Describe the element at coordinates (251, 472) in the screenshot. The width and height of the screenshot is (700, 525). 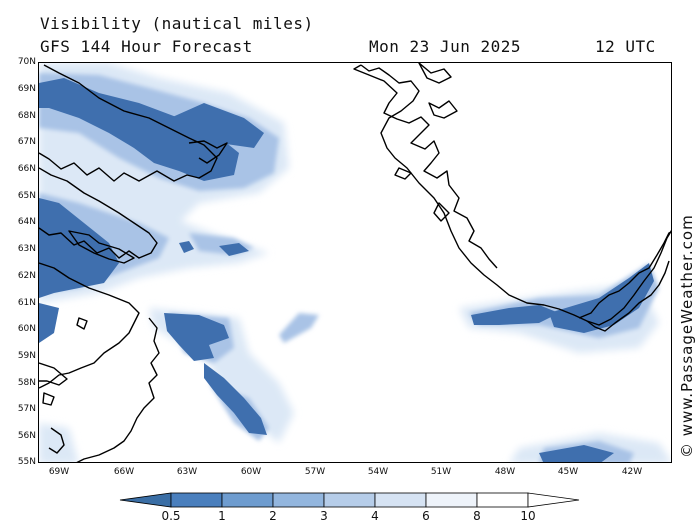
I see `lon-label-60w: 60W` at that location.